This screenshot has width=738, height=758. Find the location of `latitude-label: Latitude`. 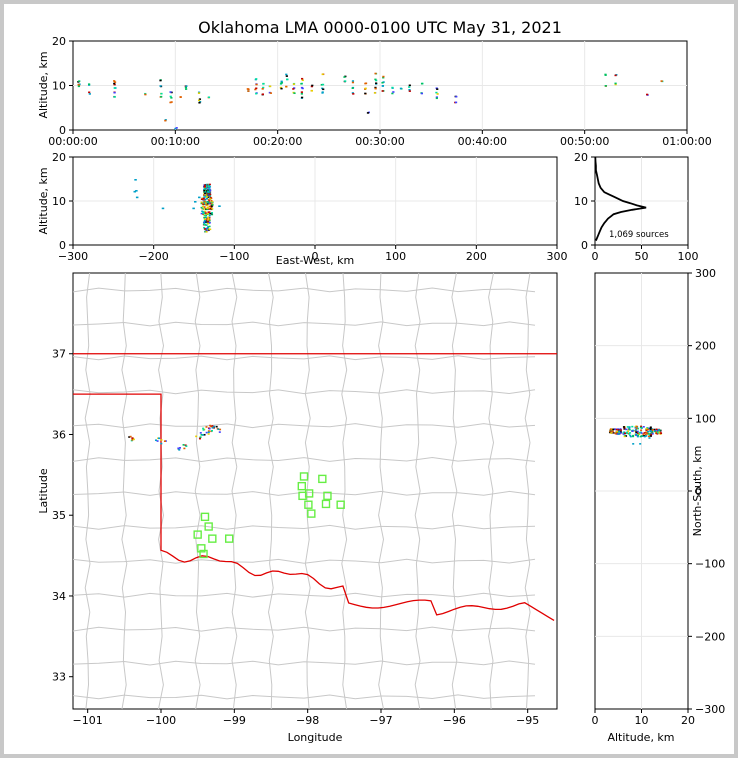

latitude-label: Latitude is located at coordinates (43, 491).